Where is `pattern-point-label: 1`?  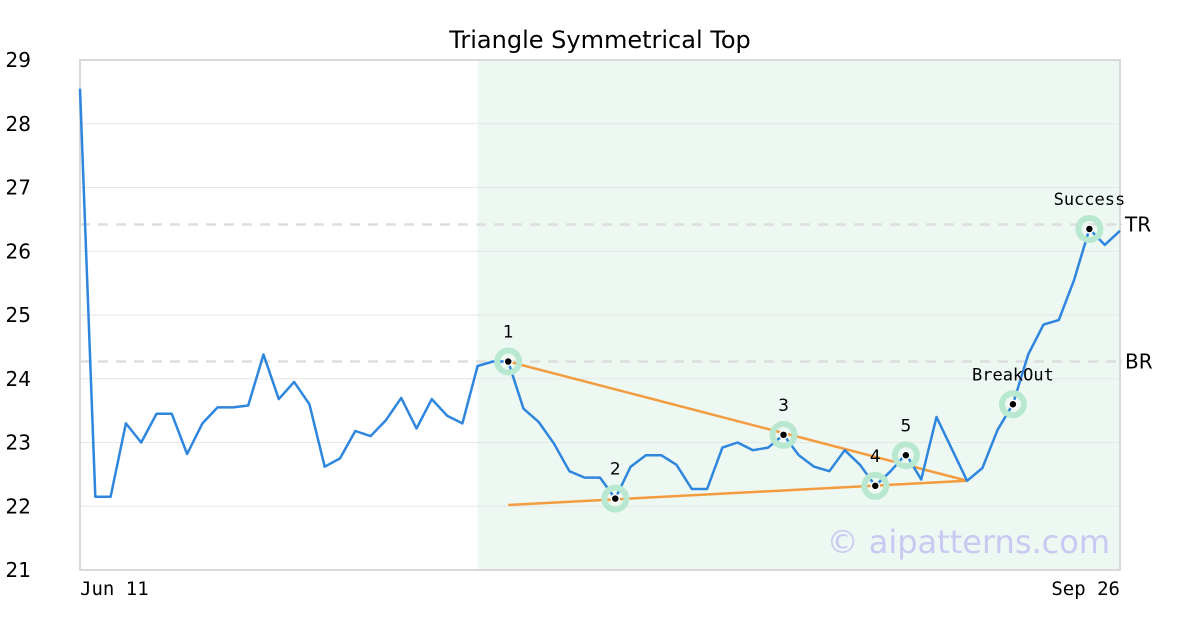 pattern-point-label: 1 is located at coordinates (508, 333).